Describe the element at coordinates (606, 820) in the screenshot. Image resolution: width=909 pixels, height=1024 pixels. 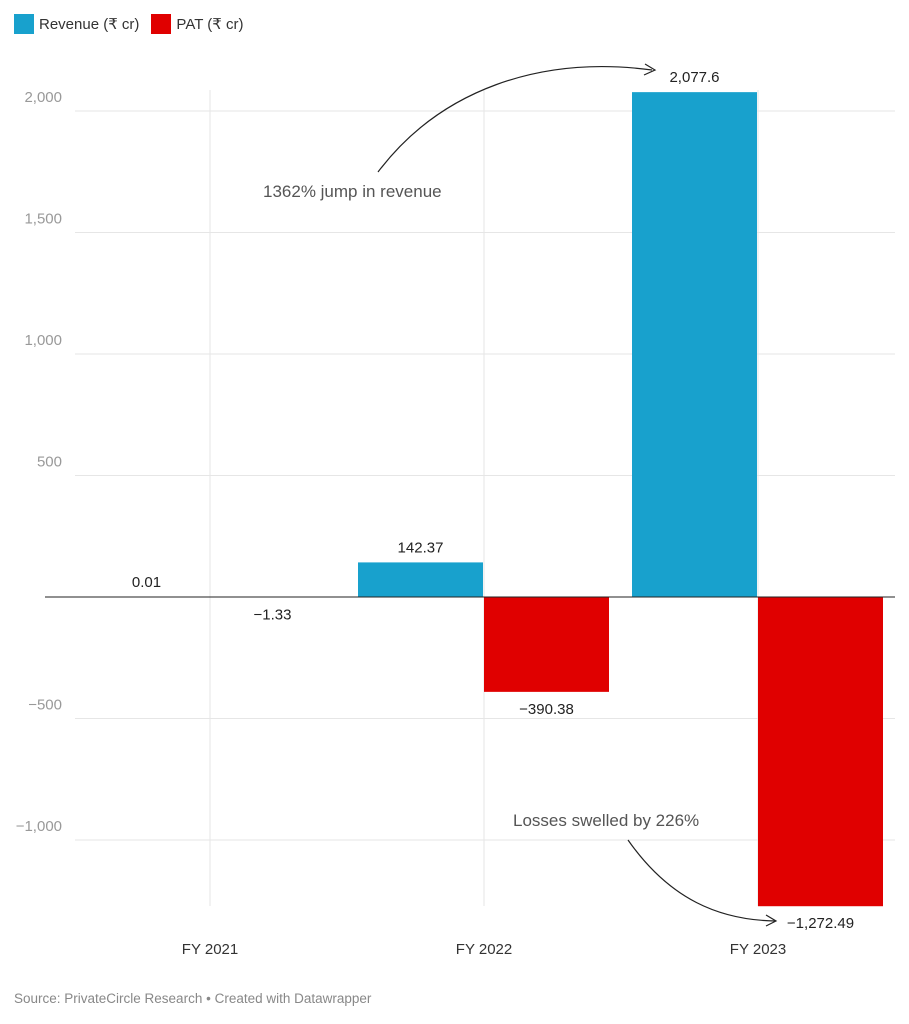
I see `annotation-losses: Losses swelled by 226%` at that location.